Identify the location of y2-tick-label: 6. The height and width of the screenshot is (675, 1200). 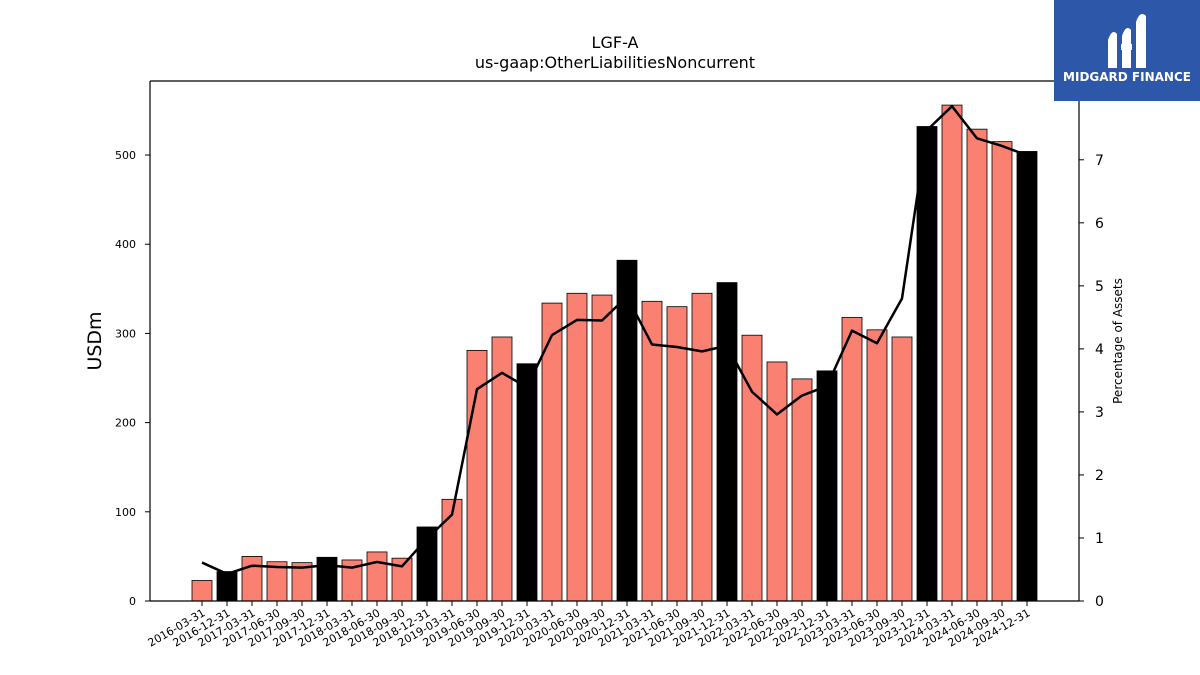
(1099, 224).